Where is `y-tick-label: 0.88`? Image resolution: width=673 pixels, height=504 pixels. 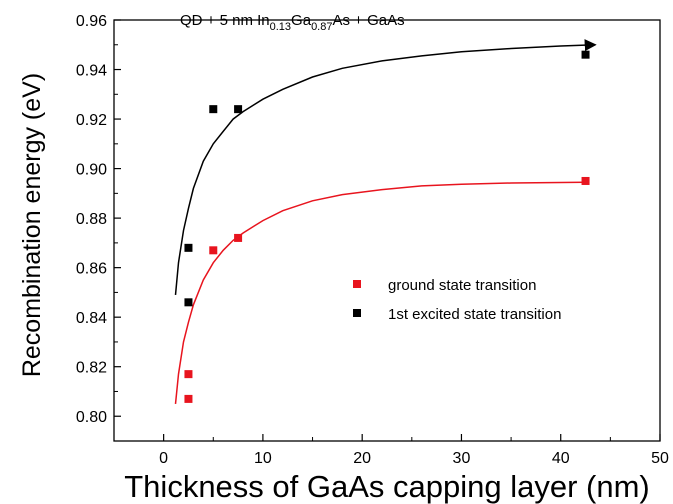 y-tick-label: 0.88 is located at coordinates (91, 219).